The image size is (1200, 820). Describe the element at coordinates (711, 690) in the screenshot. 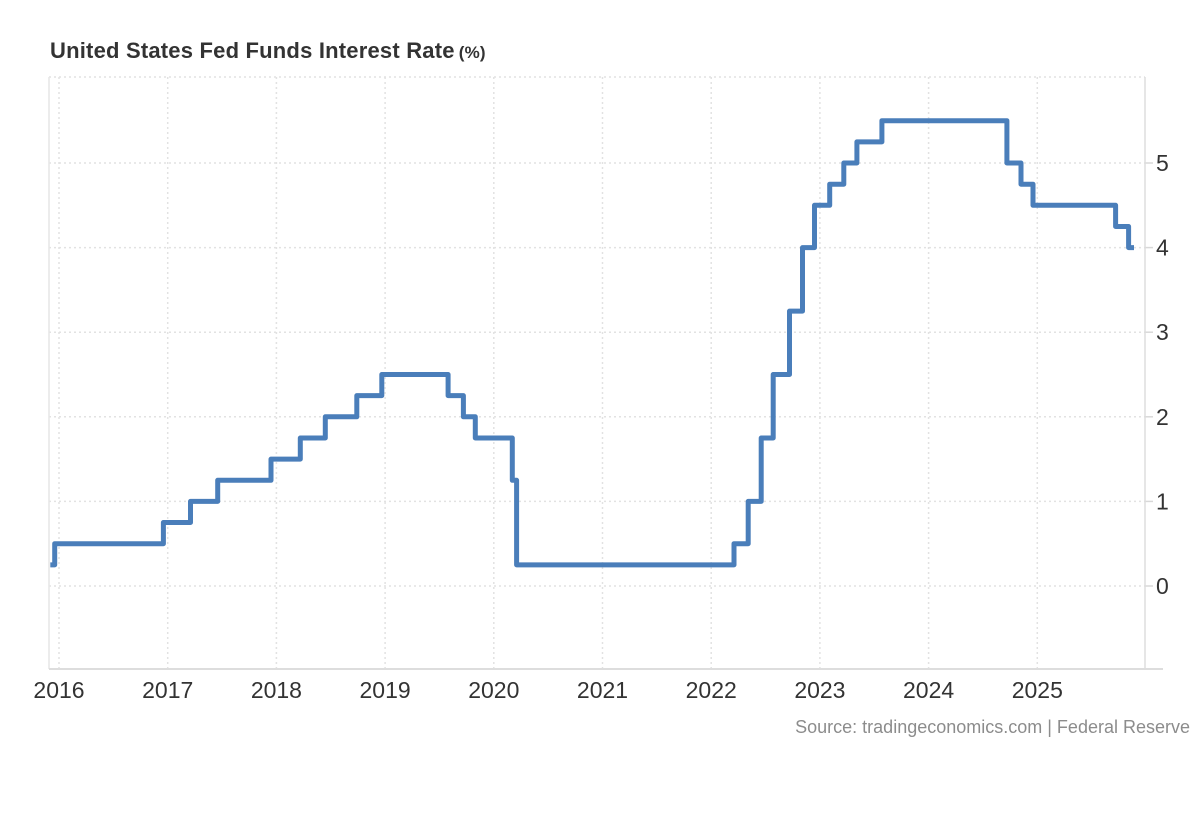

I see `x-axis-label: 2022` at that location.